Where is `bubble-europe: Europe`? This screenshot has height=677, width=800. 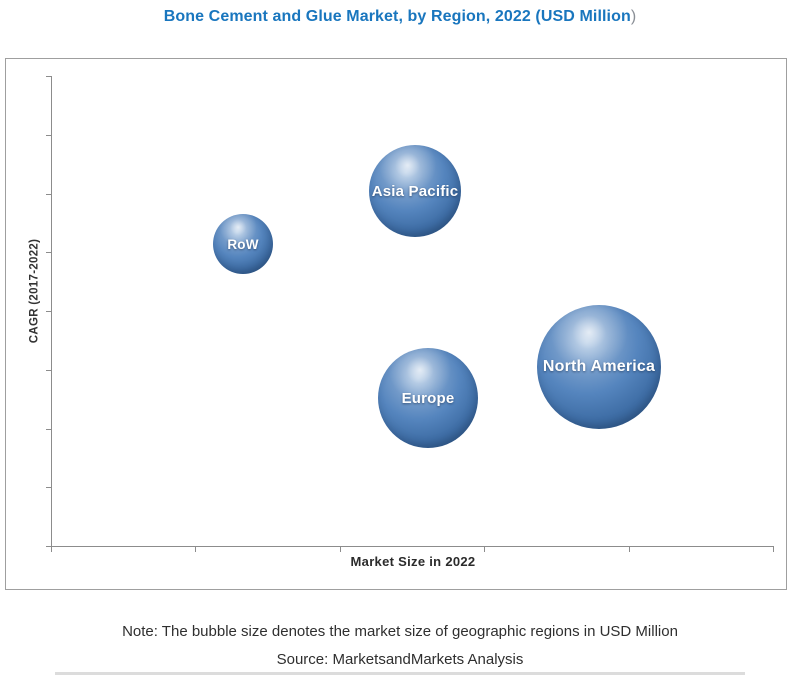
bubble-europe: Europe is located at coordinates (428, 398).